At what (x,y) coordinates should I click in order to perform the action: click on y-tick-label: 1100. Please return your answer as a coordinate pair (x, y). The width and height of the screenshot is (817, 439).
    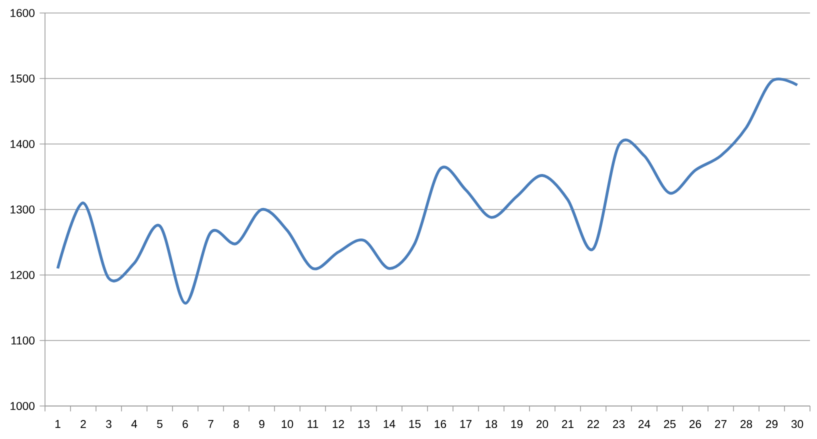
    Looking at the image, I should click on (23, 340).